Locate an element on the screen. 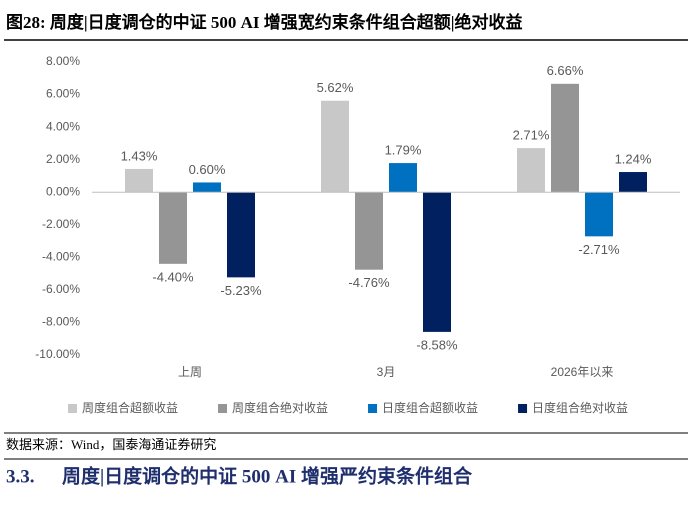  source-note: 数据来源：Wind，国泰海通证券研究 is located at coordinates (111, 444).